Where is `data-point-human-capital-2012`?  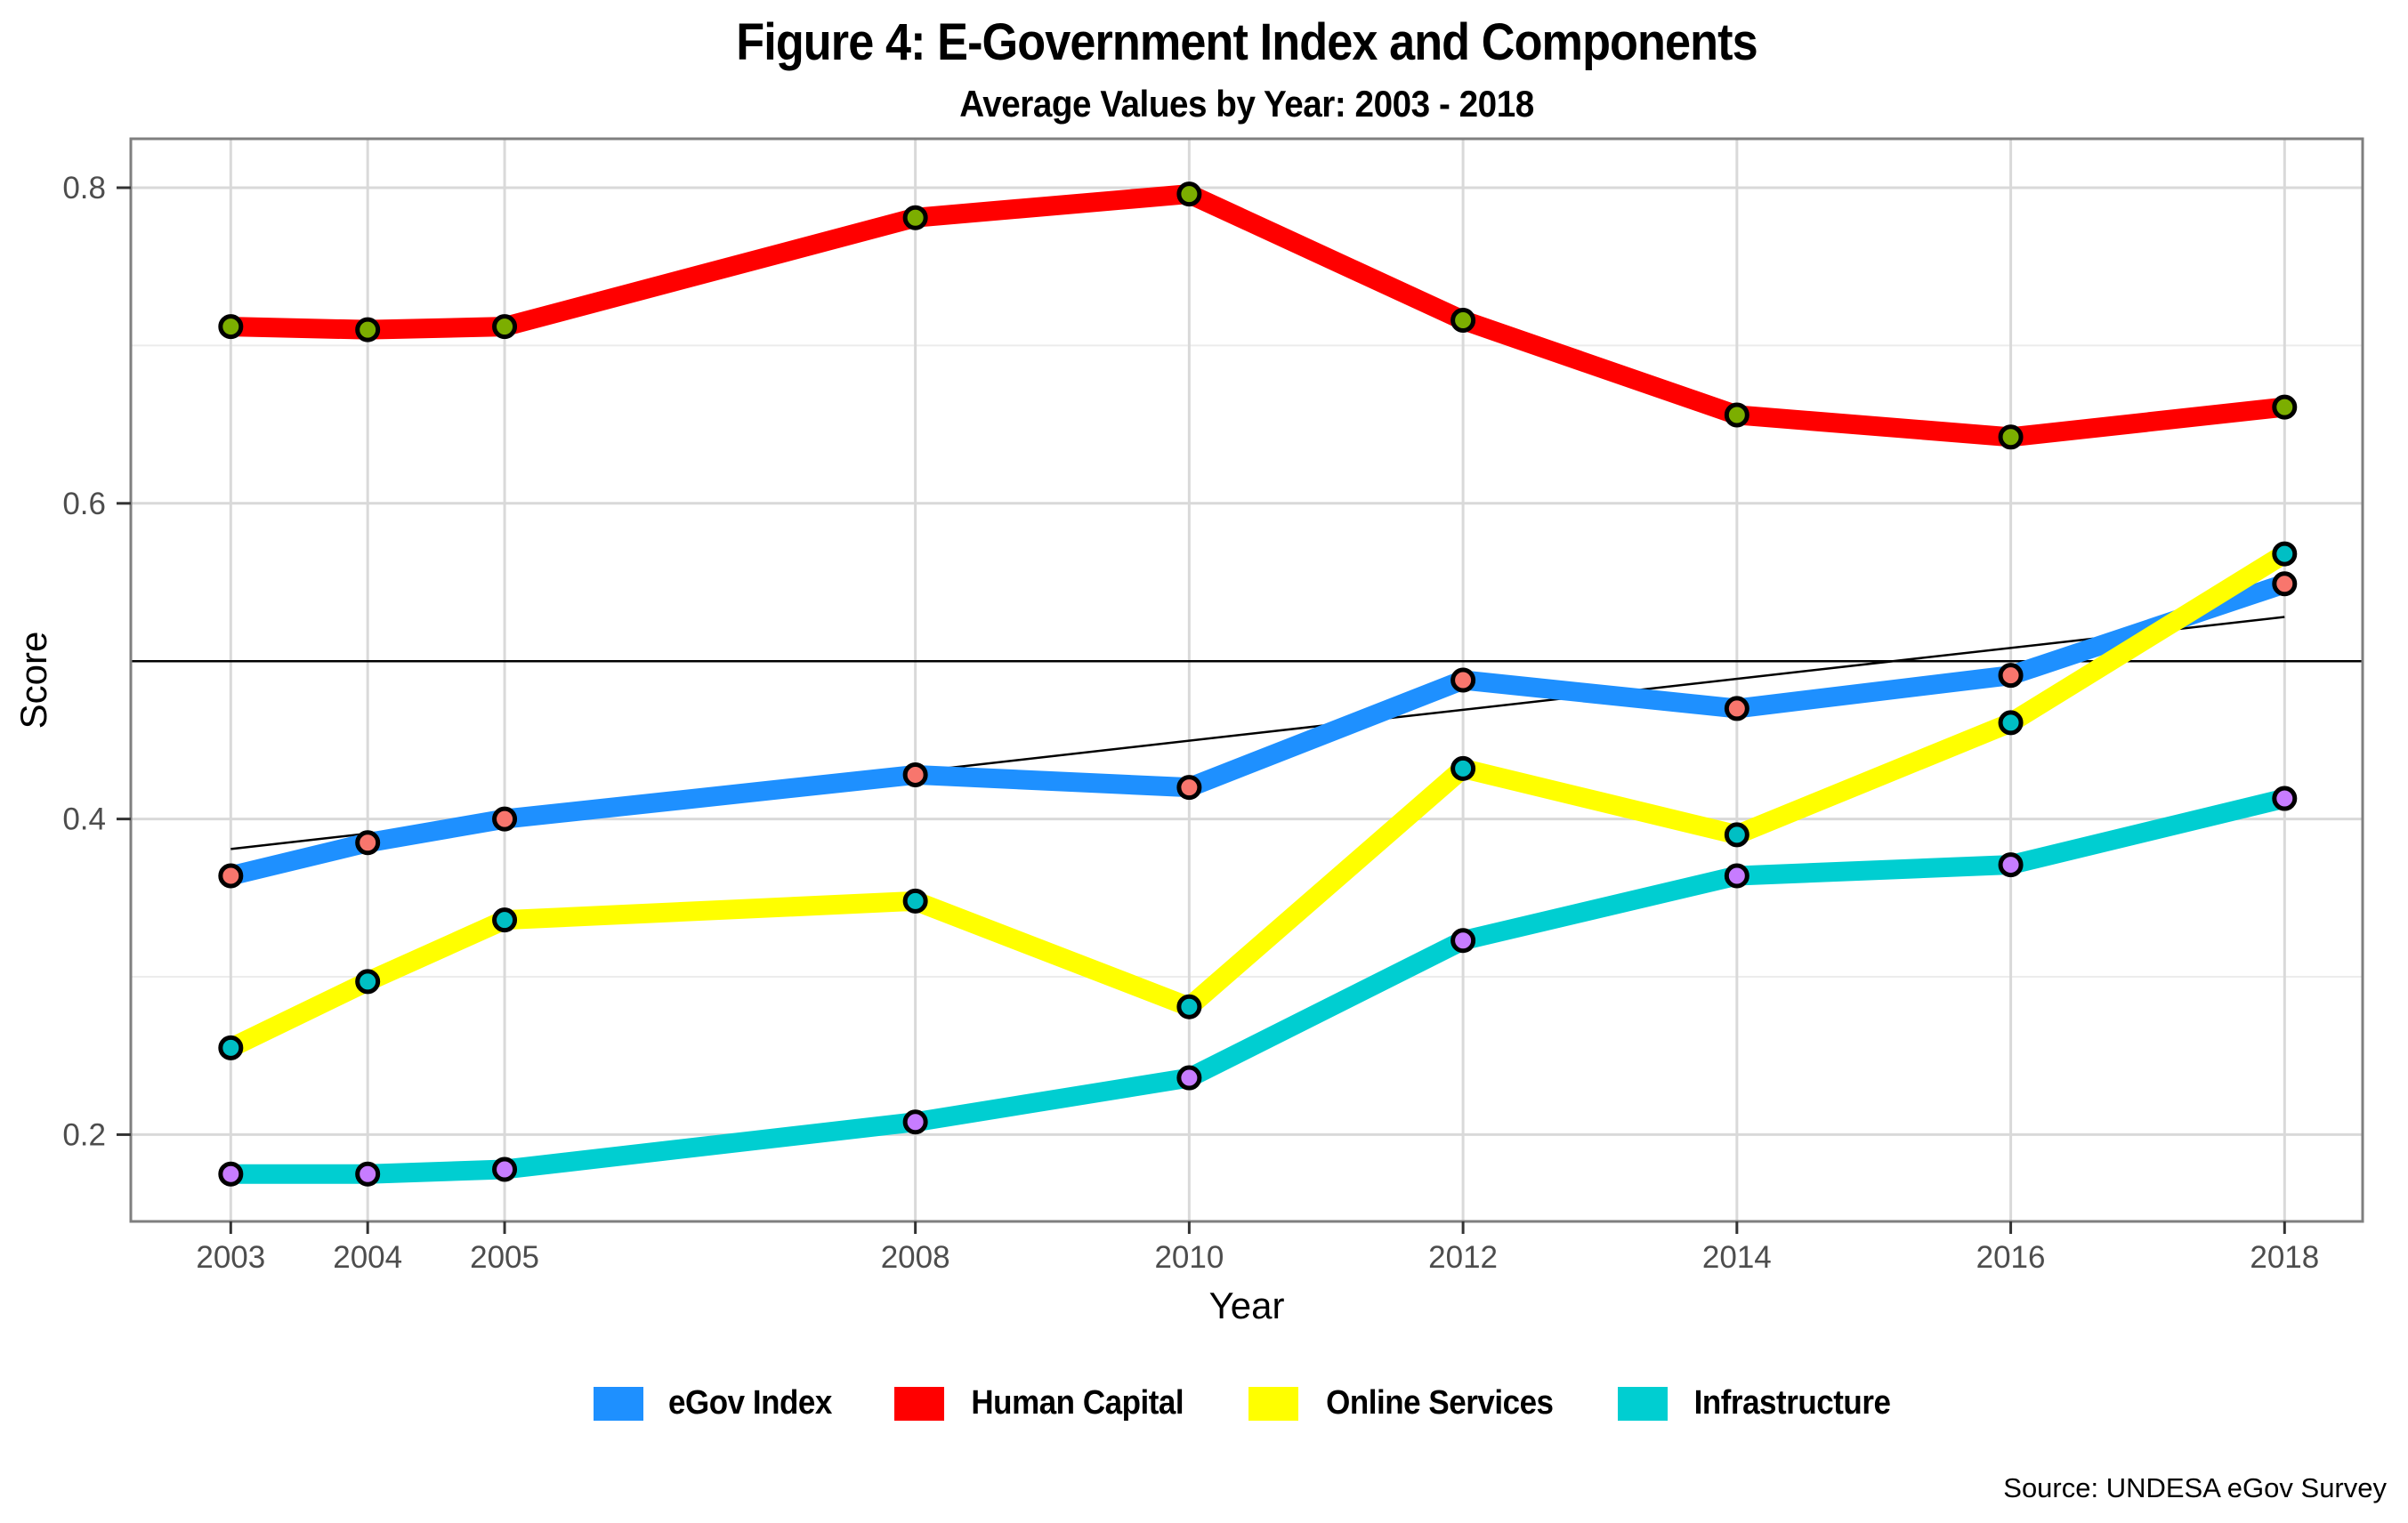
data-point-human-capital-2012 is located at coordinates (1463, 321).